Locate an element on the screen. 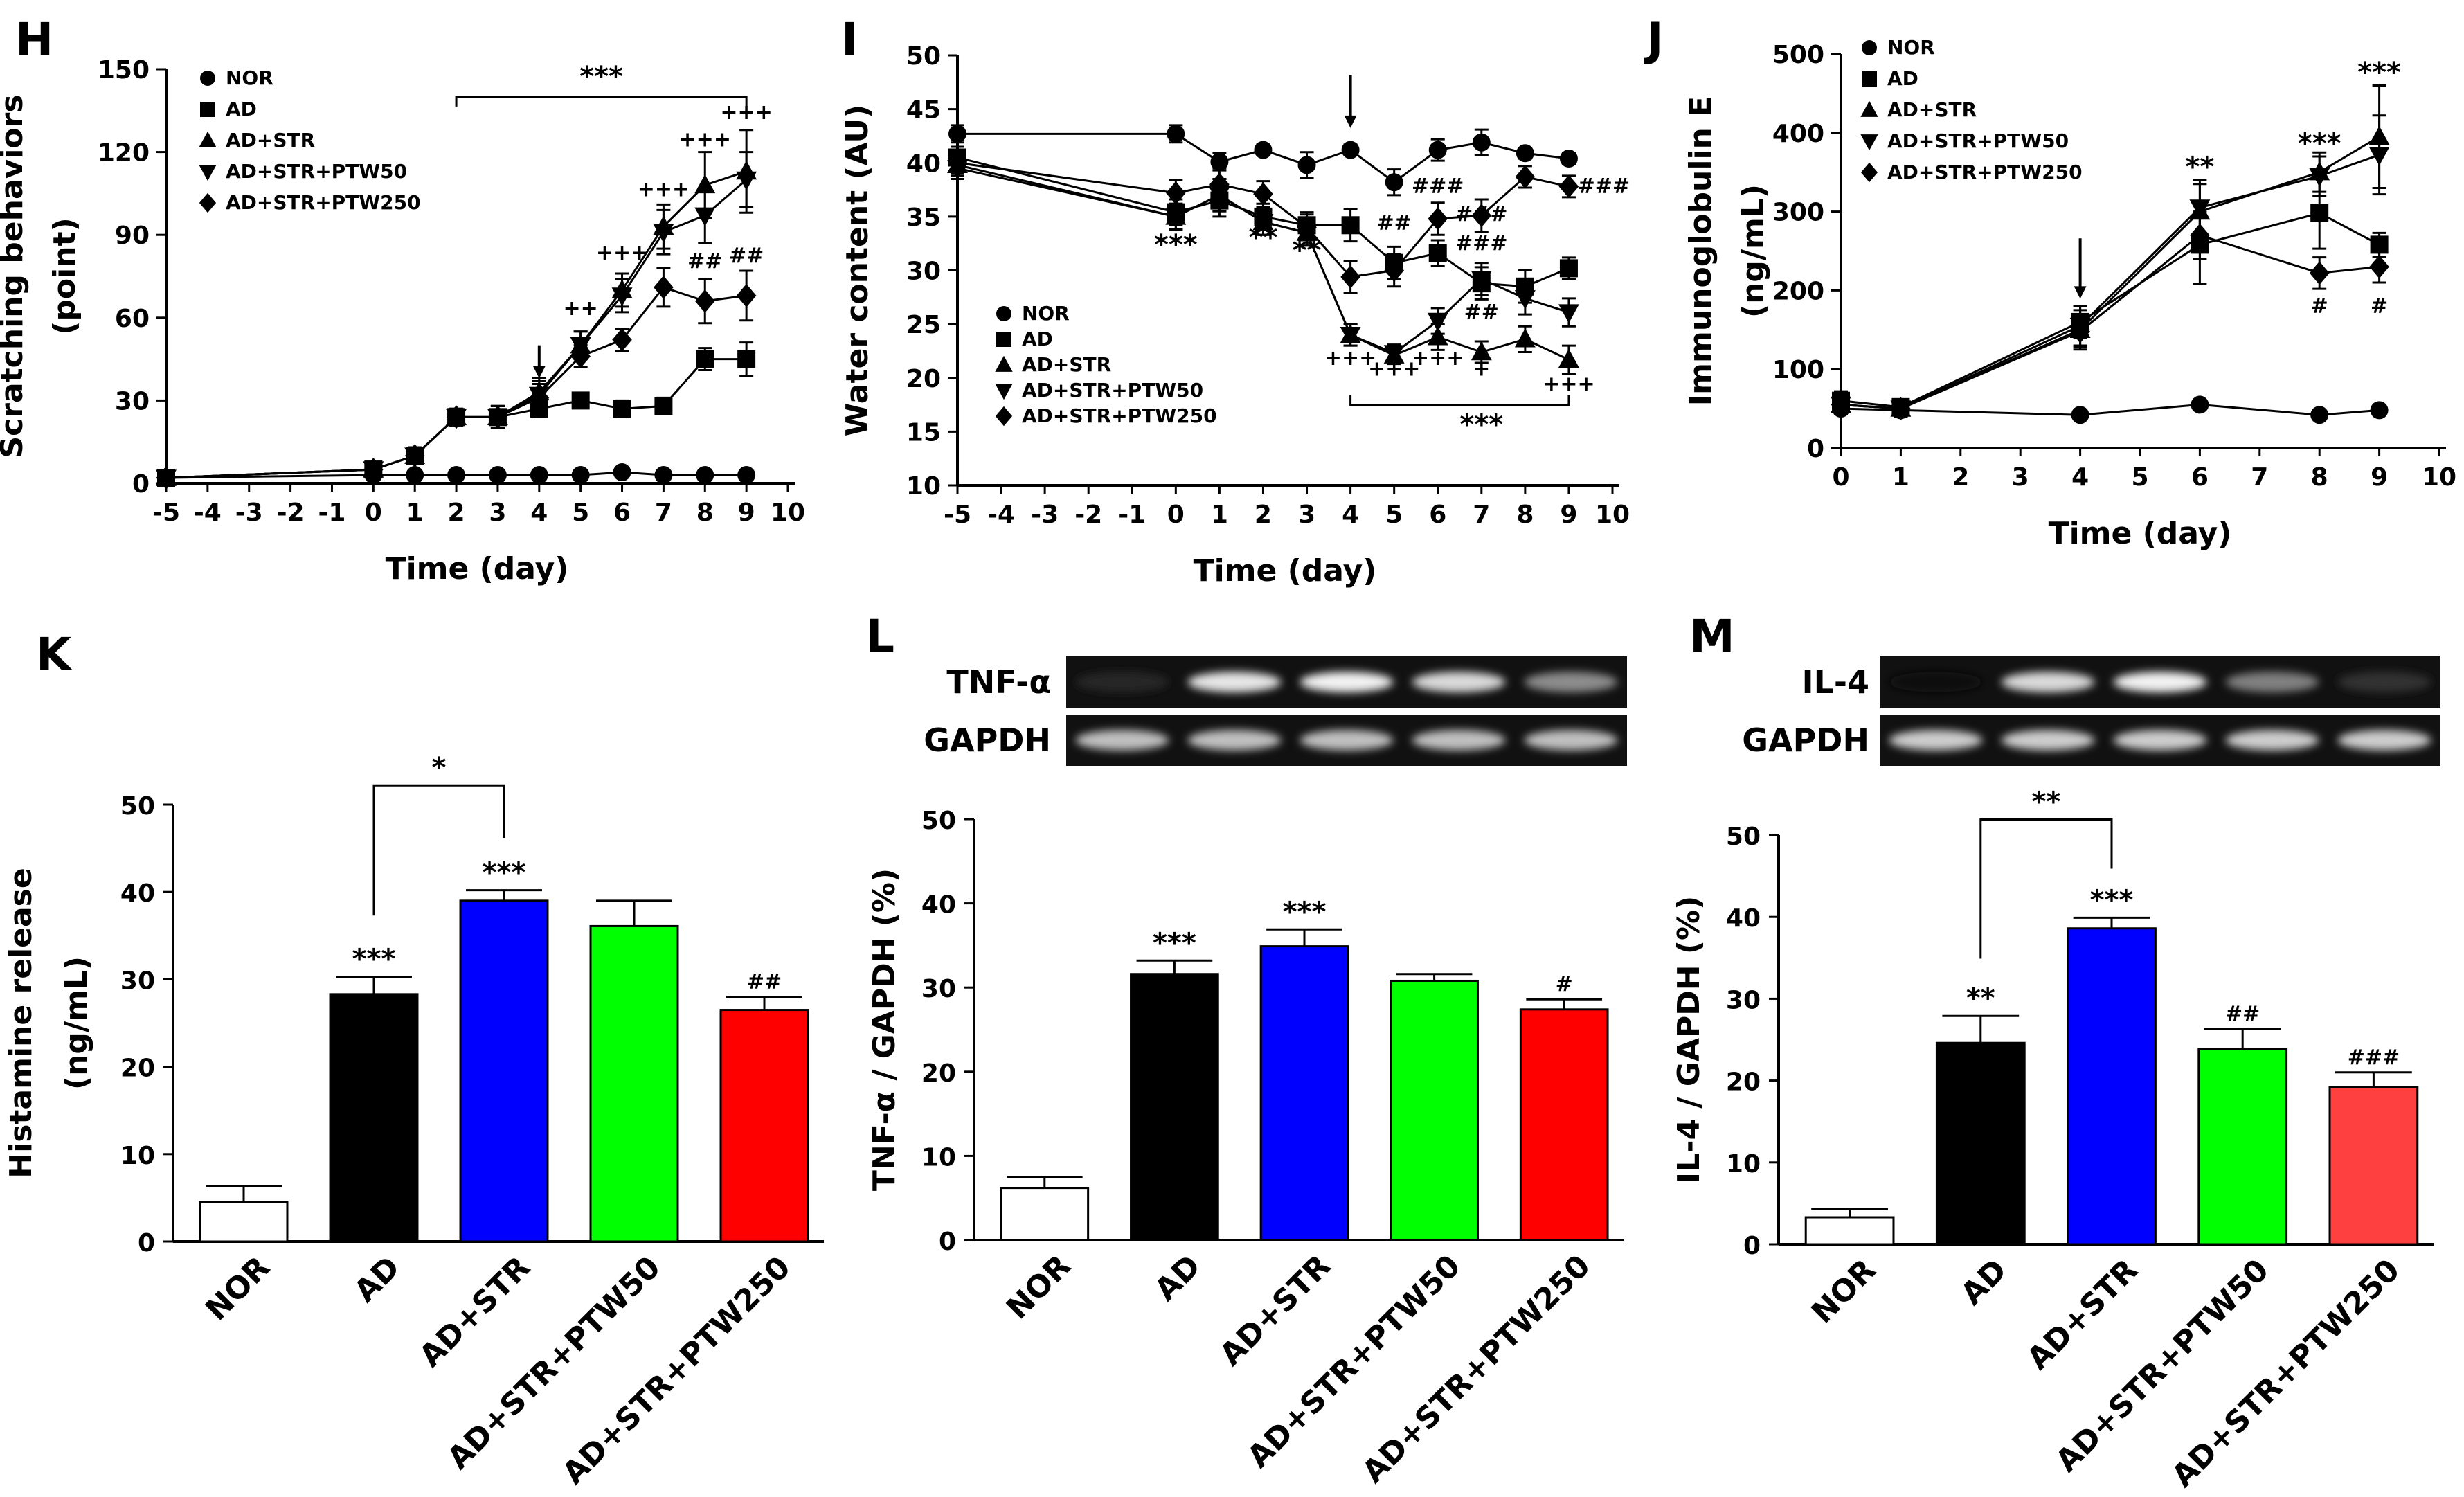 The image size is (2464, 1497). y-axis-title: Immunoglobulin E is located at coordinates (1701, 251).